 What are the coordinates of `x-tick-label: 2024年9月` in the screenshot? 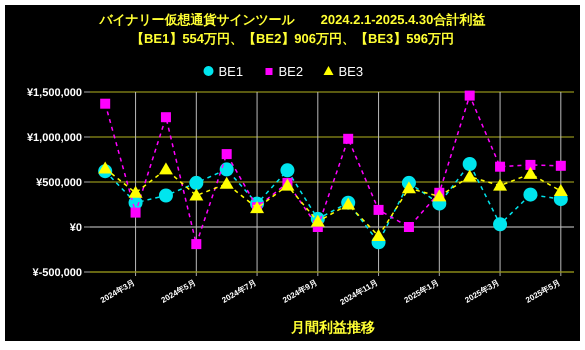 It's located at (300, 291).